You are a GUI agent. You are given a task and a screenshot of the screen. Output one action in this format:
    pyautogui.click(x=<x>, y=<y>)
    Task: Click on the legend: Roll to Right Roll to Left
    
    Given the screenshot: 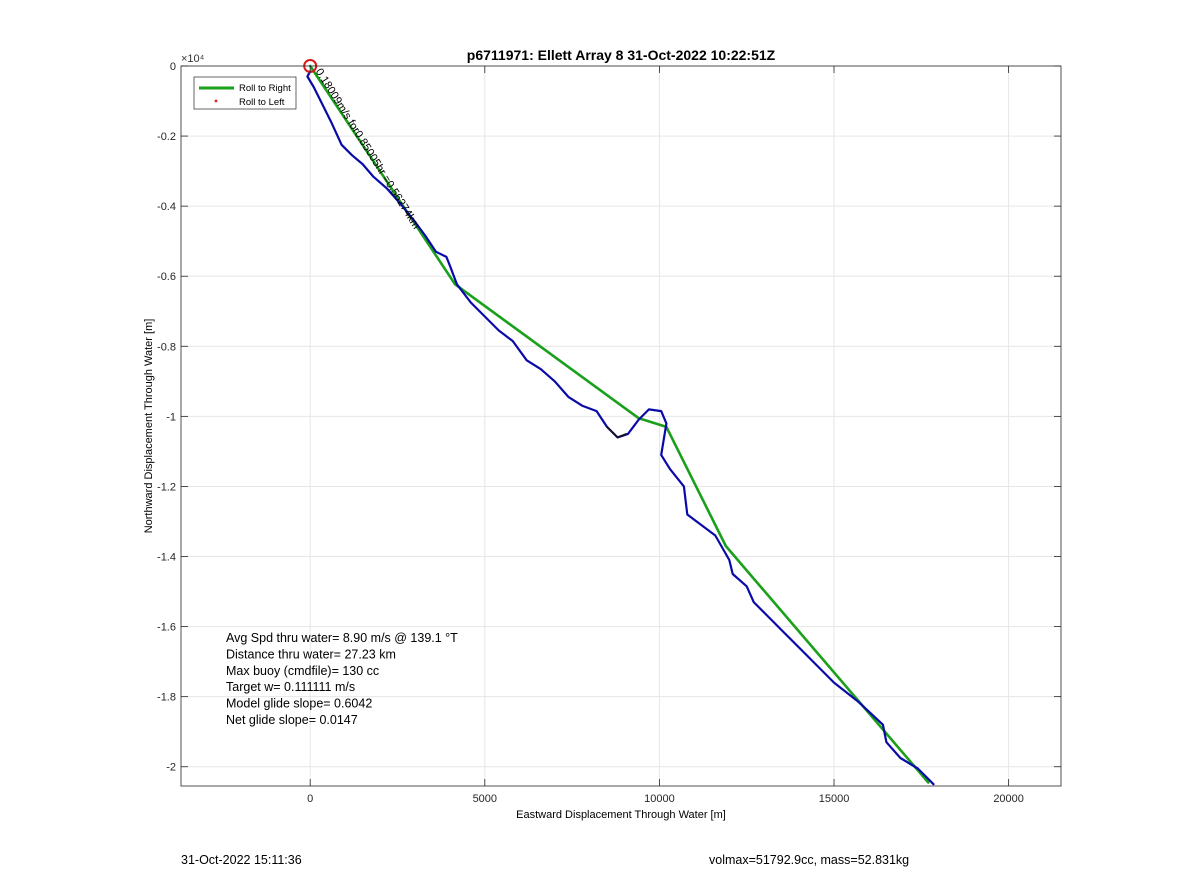 What is the action you would take?
    pyautogui.click(x=245, y=93)
    